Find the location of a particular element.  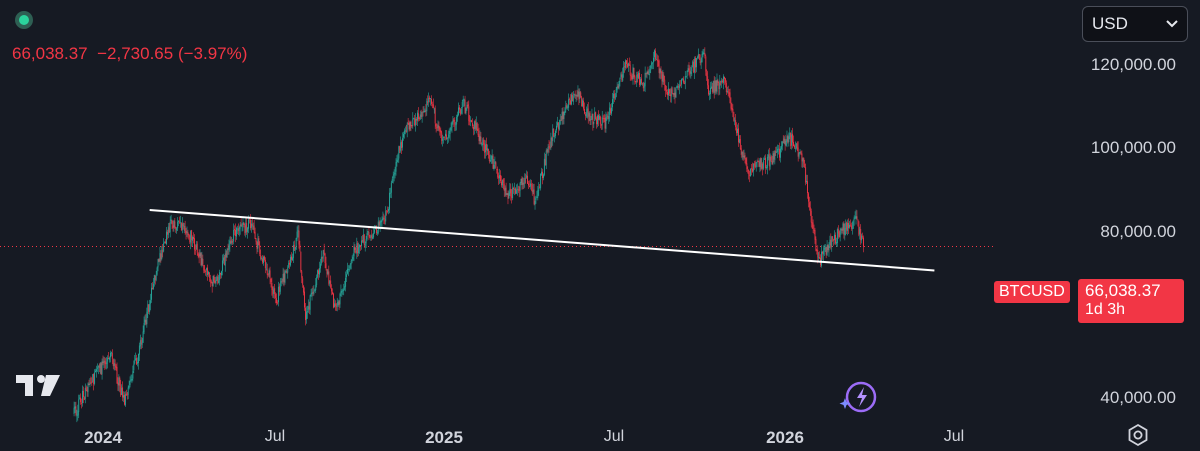

last-price-value: 66,038.37 is located at coordinates (1123, 290).